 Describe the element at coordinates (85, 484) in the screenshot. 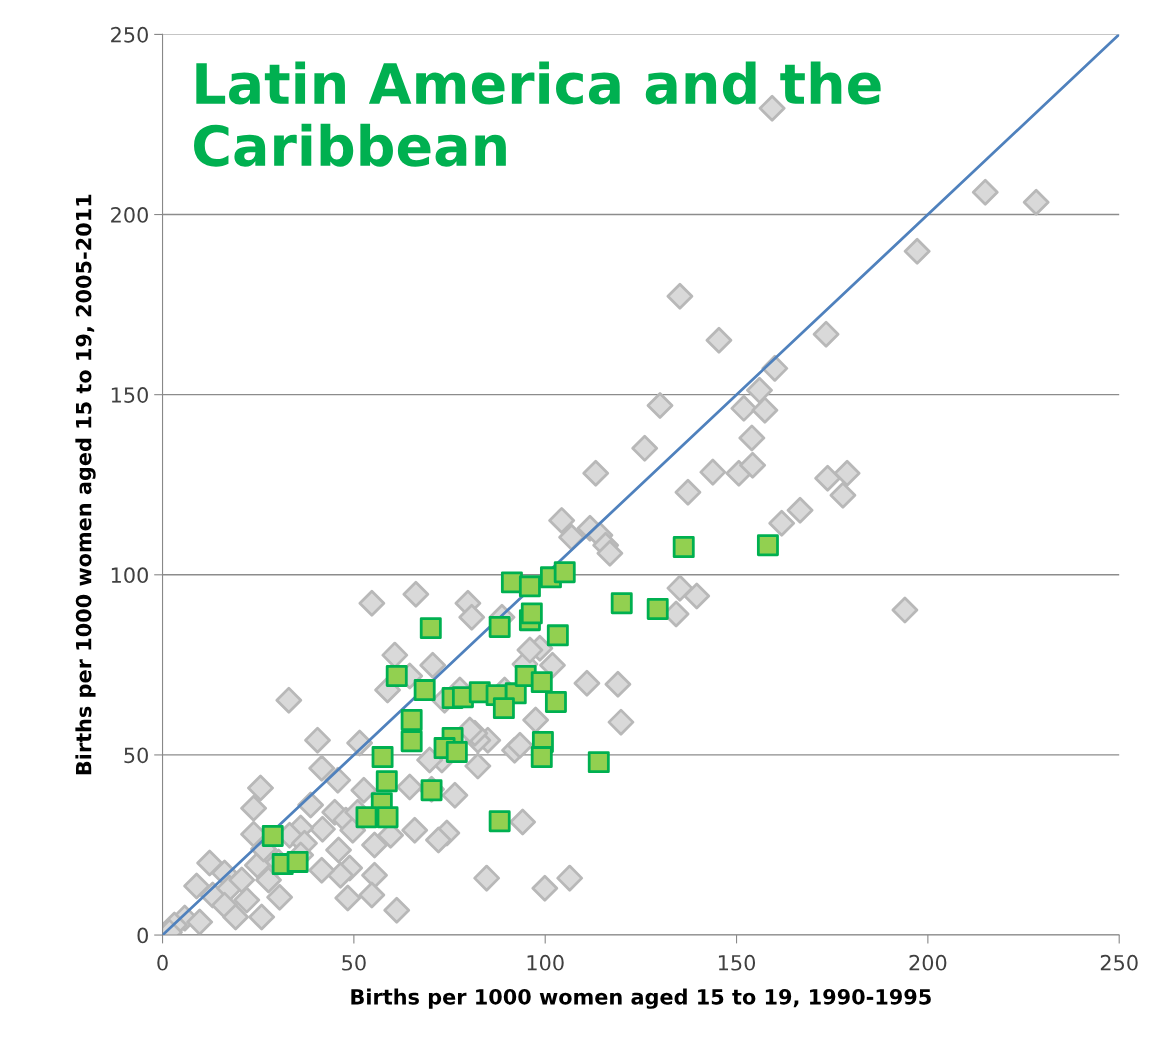

I see `y-axis-title: Births per 1000 women aged 15 to 19, 2005-2011` at that location.